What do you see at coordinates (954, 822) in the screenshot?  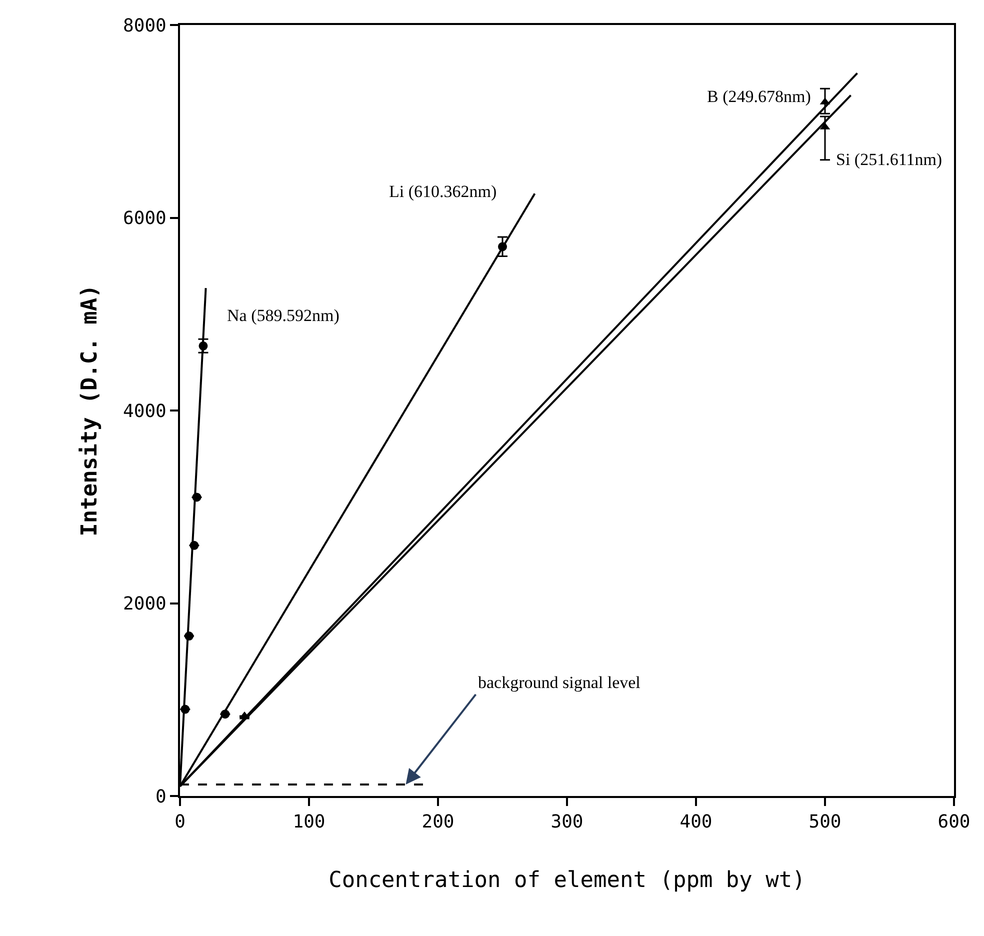 I see `x-tick-label: 600` at bounding box center [954, 822].